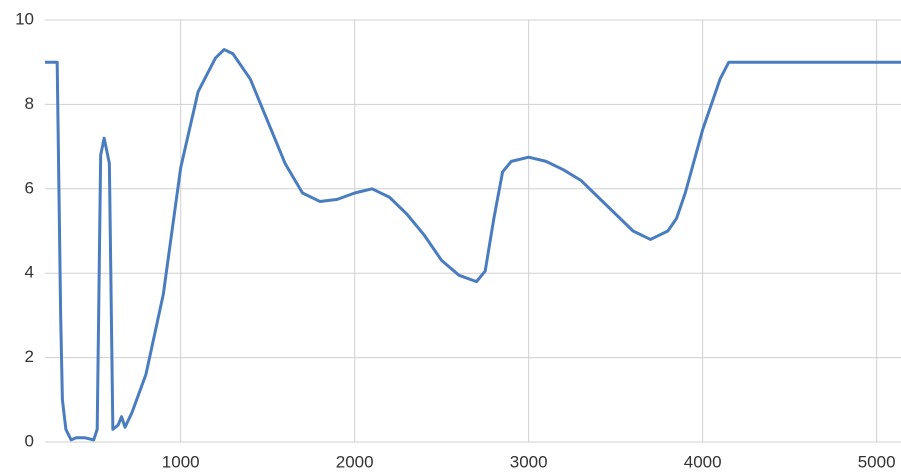 This screenshot has width=901, height=473. What do you see at coordinates (29, 272) in the screenshot?
I see `y-tick-label: 4` at bounding box center [29, 272].